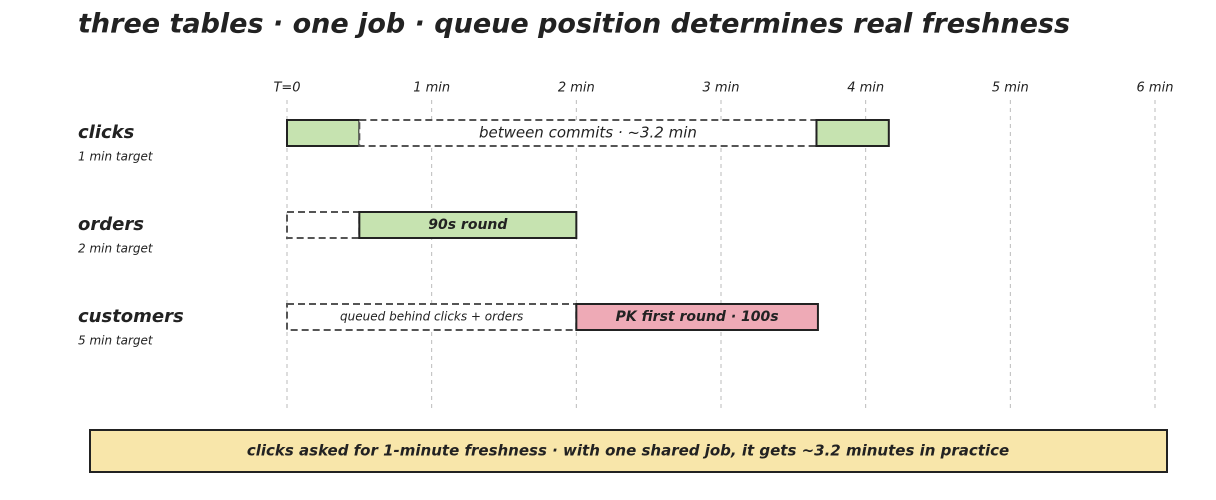 The height and width of the screenshot is (500, 1216). I want to click on x-tick-label: 3 min, so click(721, 88).